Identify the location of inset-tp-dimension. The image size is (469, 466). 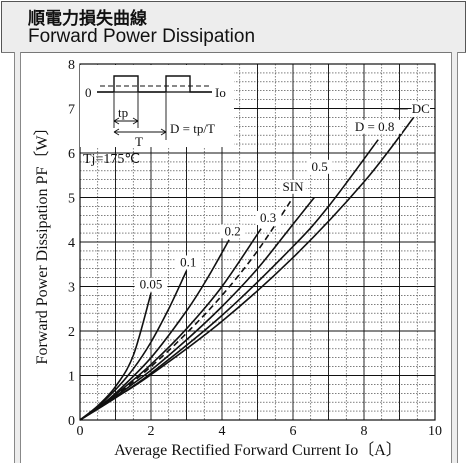
(126, 110).